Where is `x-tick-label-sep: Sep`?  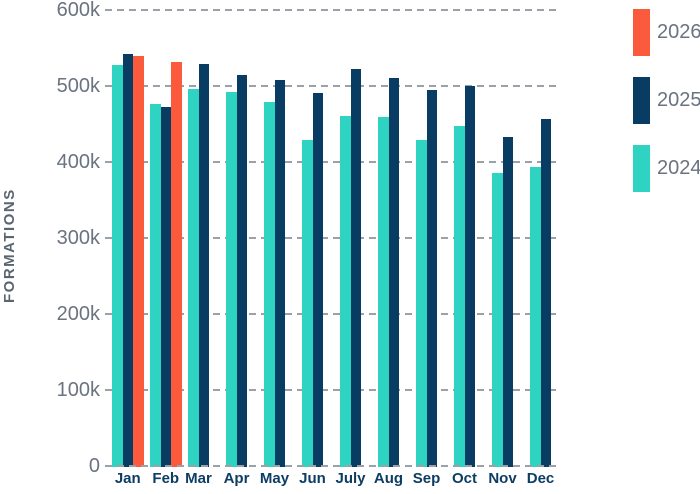 x-tick-label-sep: Sep is located at coordinates (426, 478).